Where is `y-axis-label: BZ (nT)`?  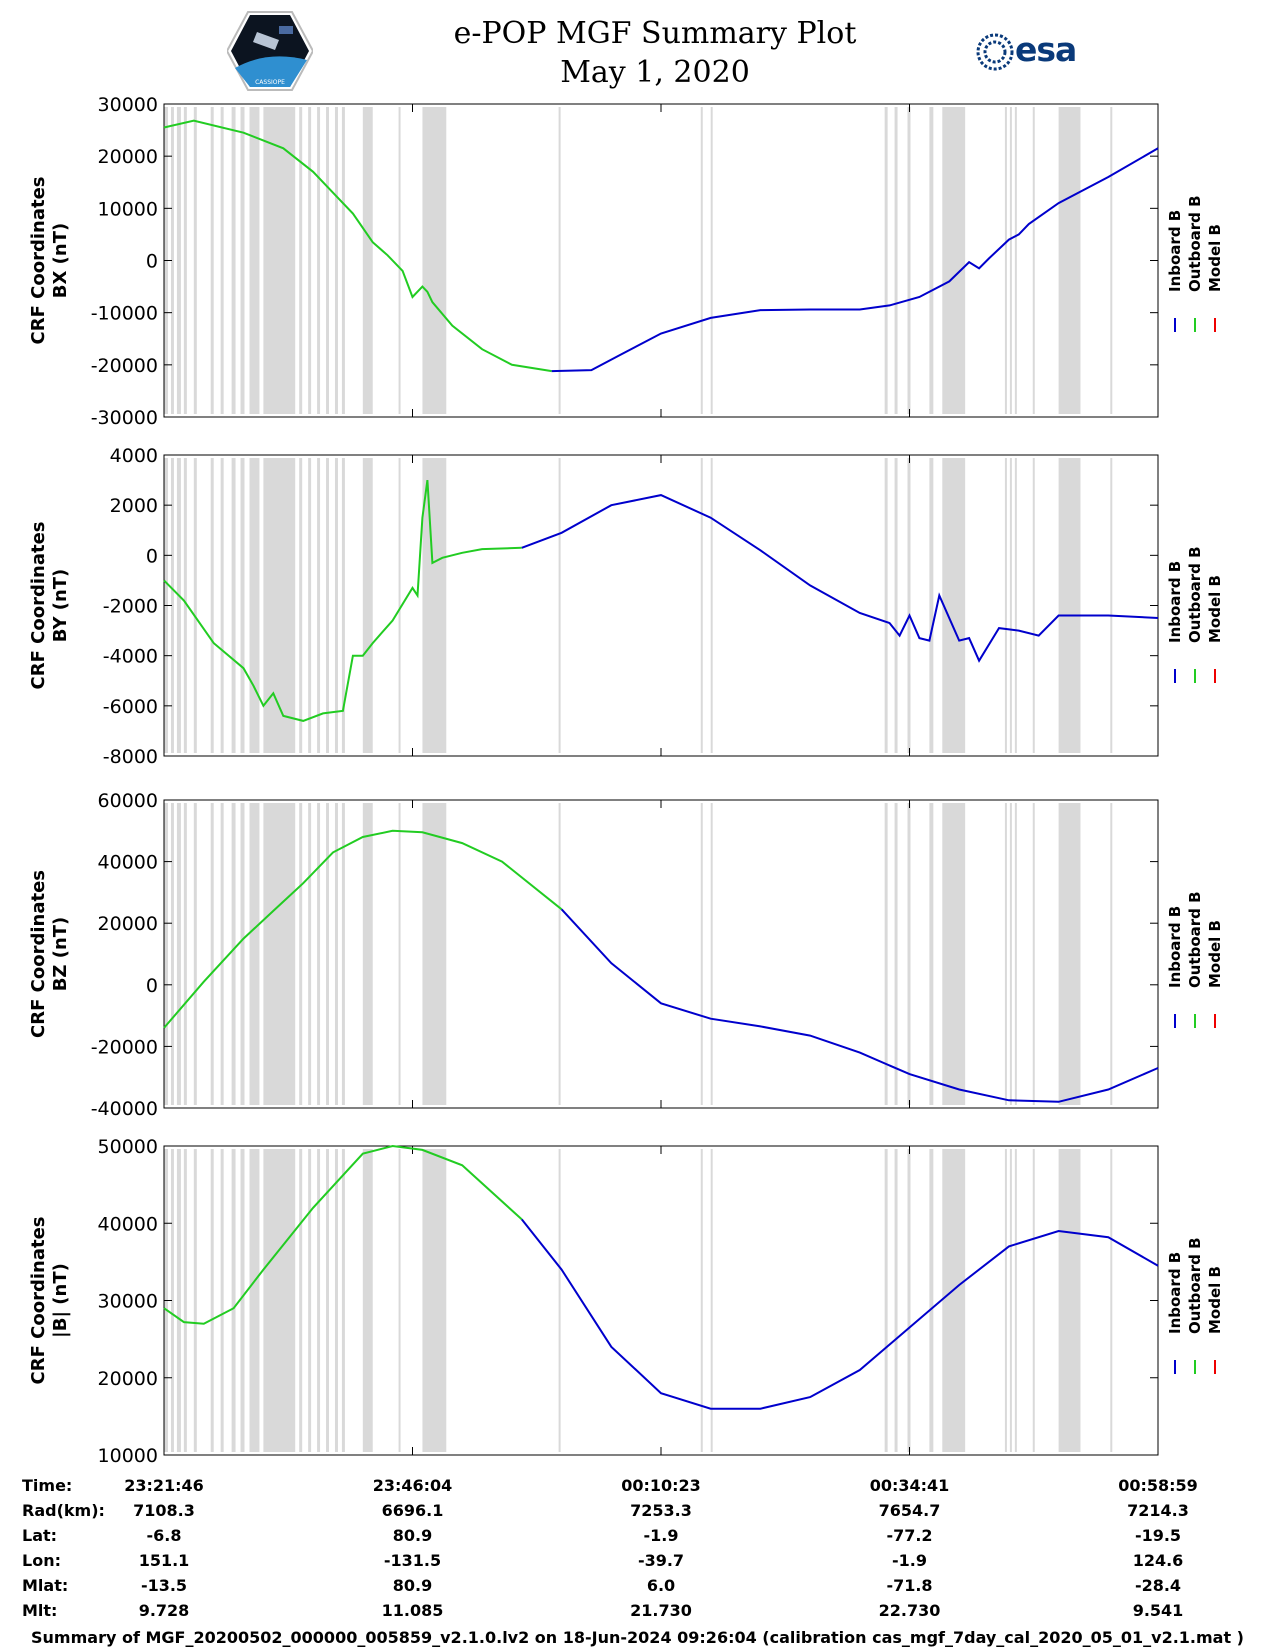
y-axis-label: BZ (nT) is located at coordinates (60, 954).